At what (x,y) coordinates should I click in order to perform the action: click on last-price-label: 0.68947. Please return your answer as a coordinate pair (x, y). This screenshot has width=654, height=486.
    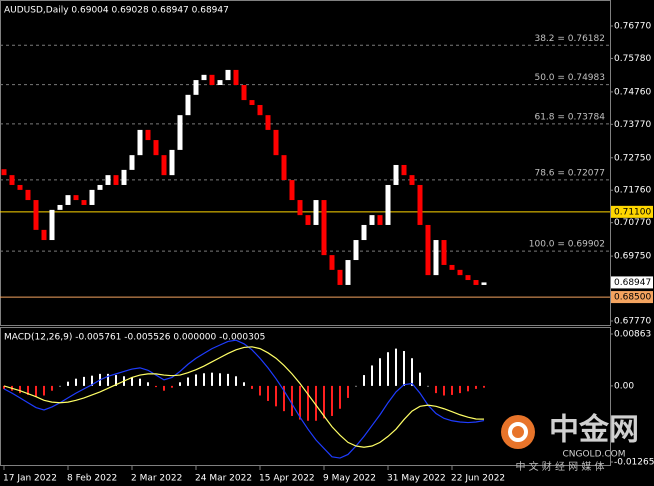
    Looking at the image, I should click on (632, 283).